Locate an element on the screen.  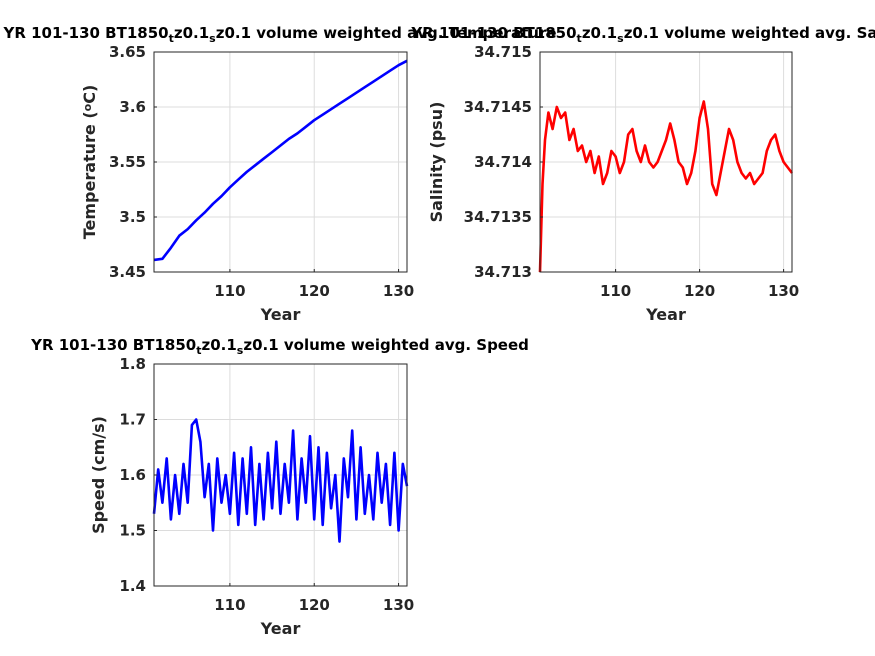
y-tick-label: 1.7 is located at coordinates (132, 420).